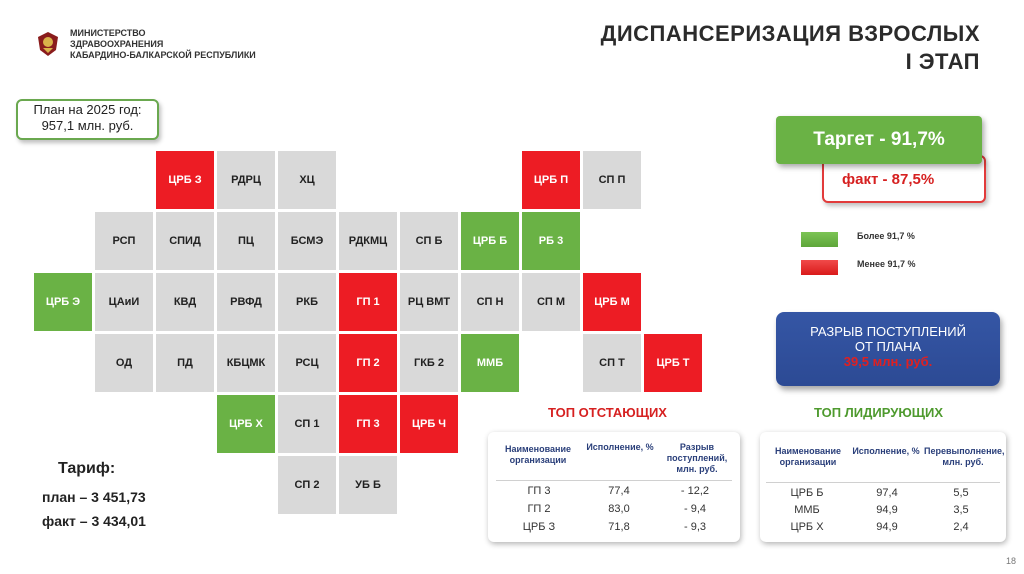 This screenshot has width=1024, height=574. What do you see at coordinates (117, 44) in the screenshot?
I see `ministry-line: ЗДРАВООХРАНЕНИЯ` at bounding box center [117, 44].